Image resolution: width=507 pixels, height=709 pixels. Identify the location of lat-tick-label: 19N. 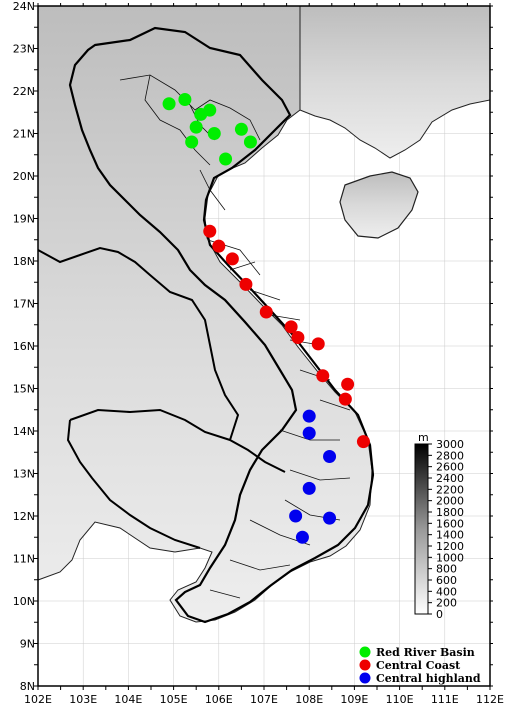
(24, 219).